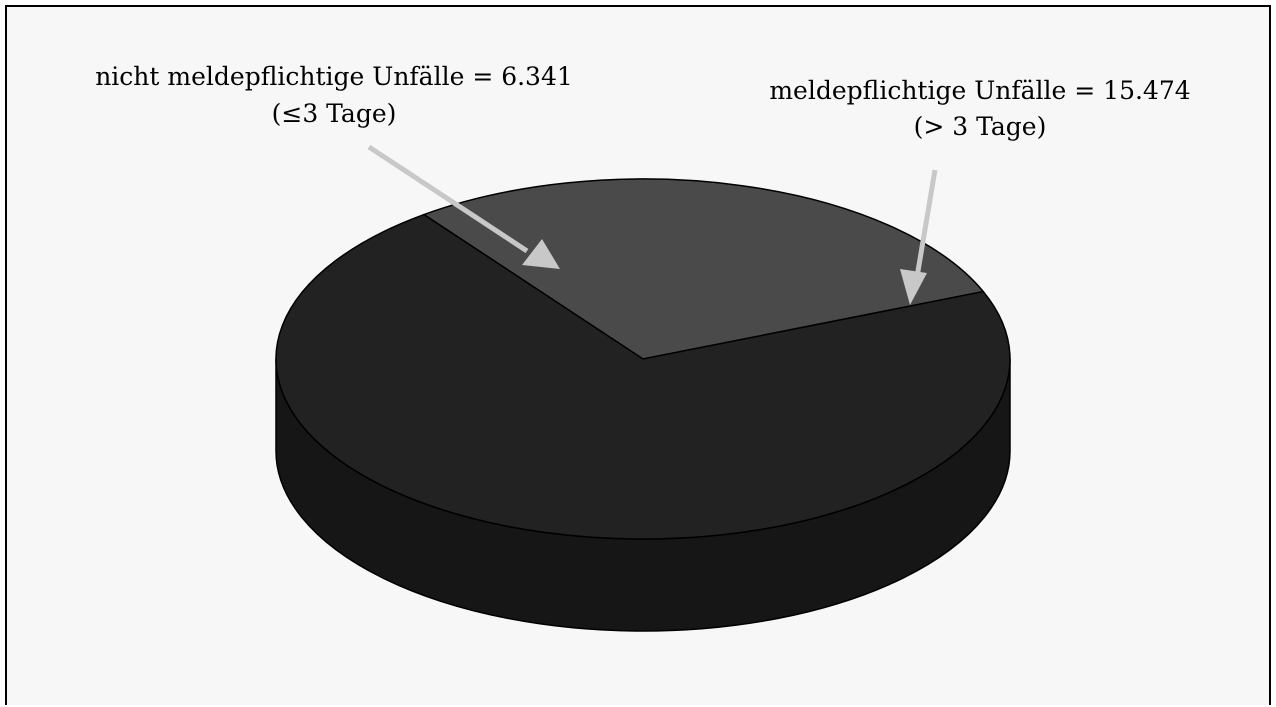 This screenshot has height=707, width=1276. Describe the element at coordinates (926, 223) in the screenshot. I see `arrow-meldepflichtige` at that location.